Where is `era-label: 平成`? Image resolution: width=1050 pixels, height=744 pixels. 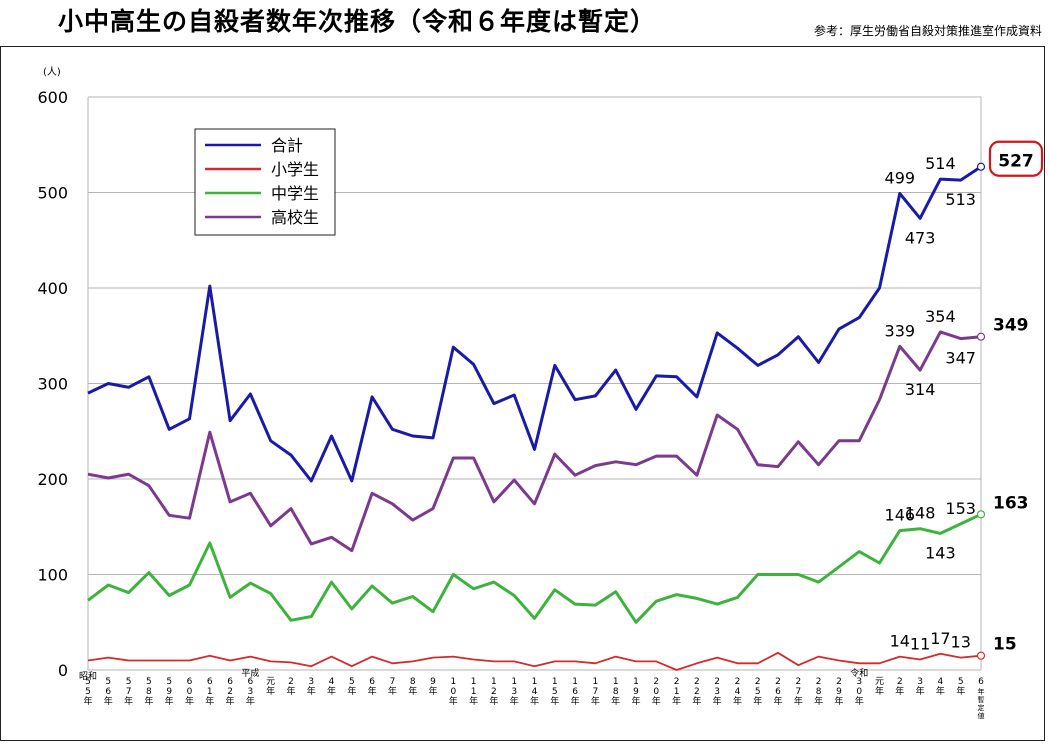
era-label: 平成 is located at coordinates (250, 673).